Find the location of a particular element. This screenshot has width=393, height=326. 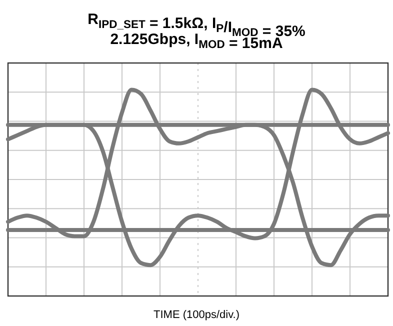

x-axis-title: TIME (100ps/div.) is located at coordinates (197, 315).